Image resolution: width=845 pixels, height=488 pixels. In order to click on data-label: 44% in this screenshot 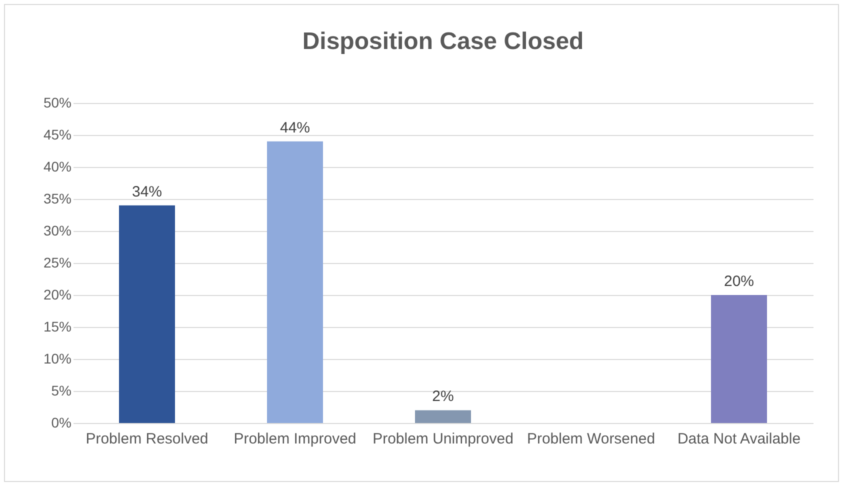, I will do `click(295, 127)`.